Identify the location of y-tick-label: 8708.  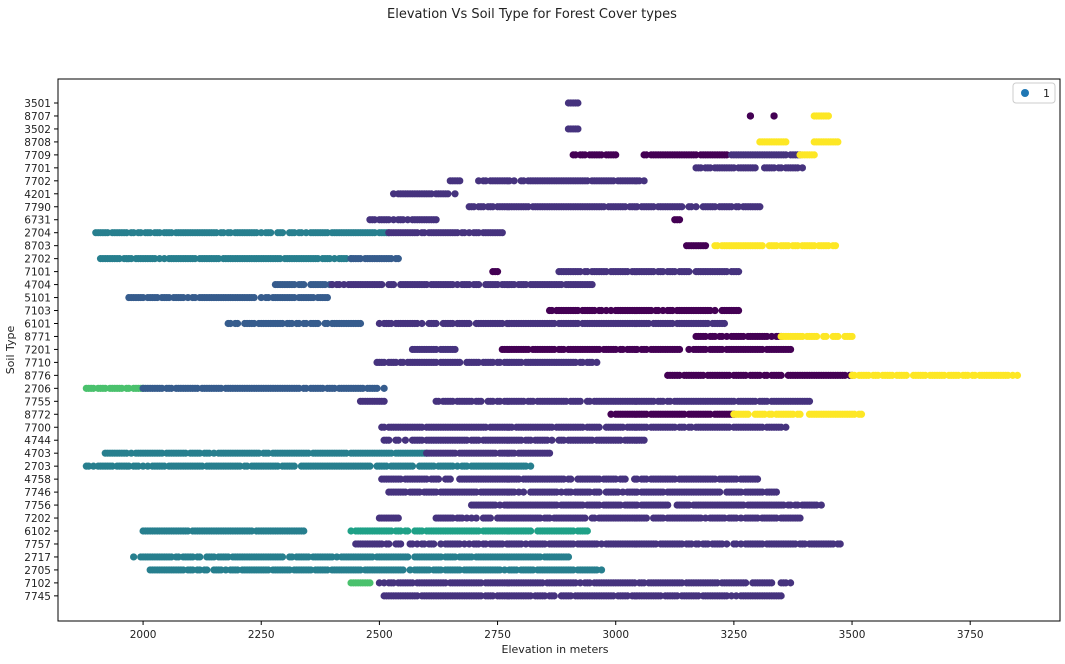
(37, 143).